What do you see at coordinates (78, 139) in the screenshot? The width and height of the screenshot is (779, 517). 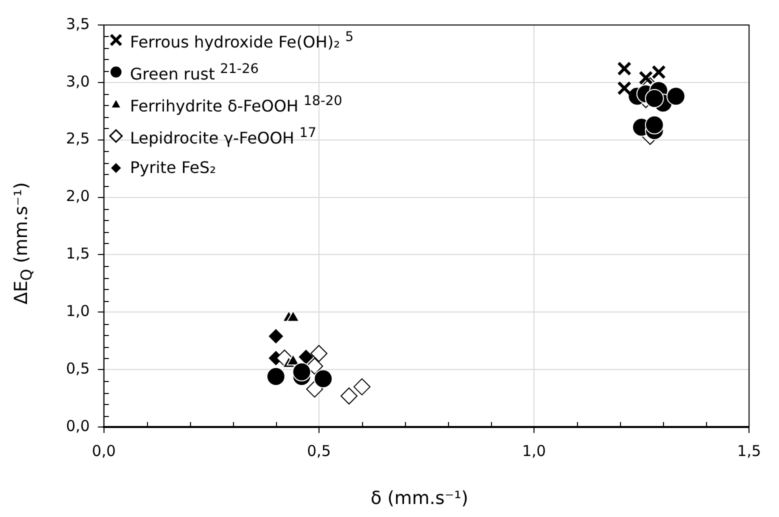 I see `y-tick-label: 2,5` at bounding box center [78, 139].